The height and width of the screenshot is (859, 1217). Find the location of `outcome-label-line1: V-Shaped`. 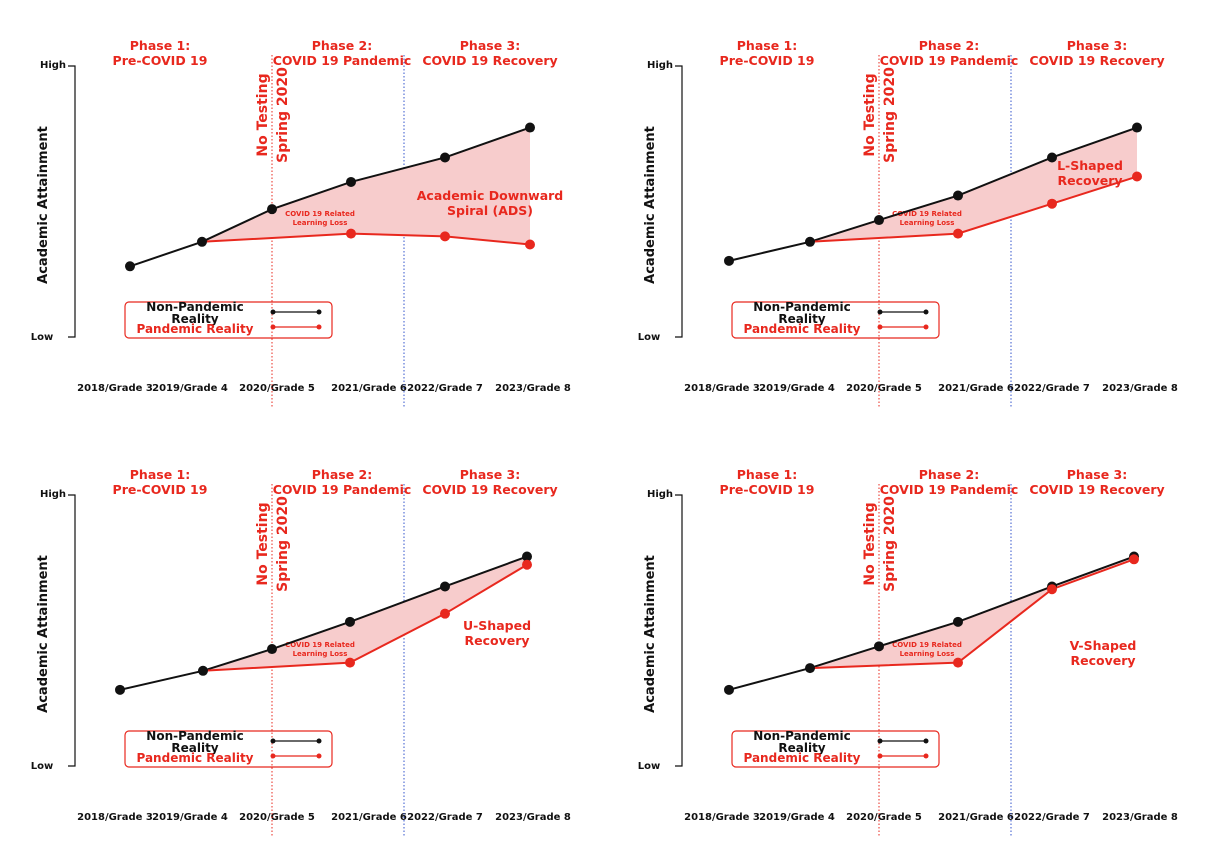

outcome-label-line1: V-Shaped is located at coordinates (1103, 645).